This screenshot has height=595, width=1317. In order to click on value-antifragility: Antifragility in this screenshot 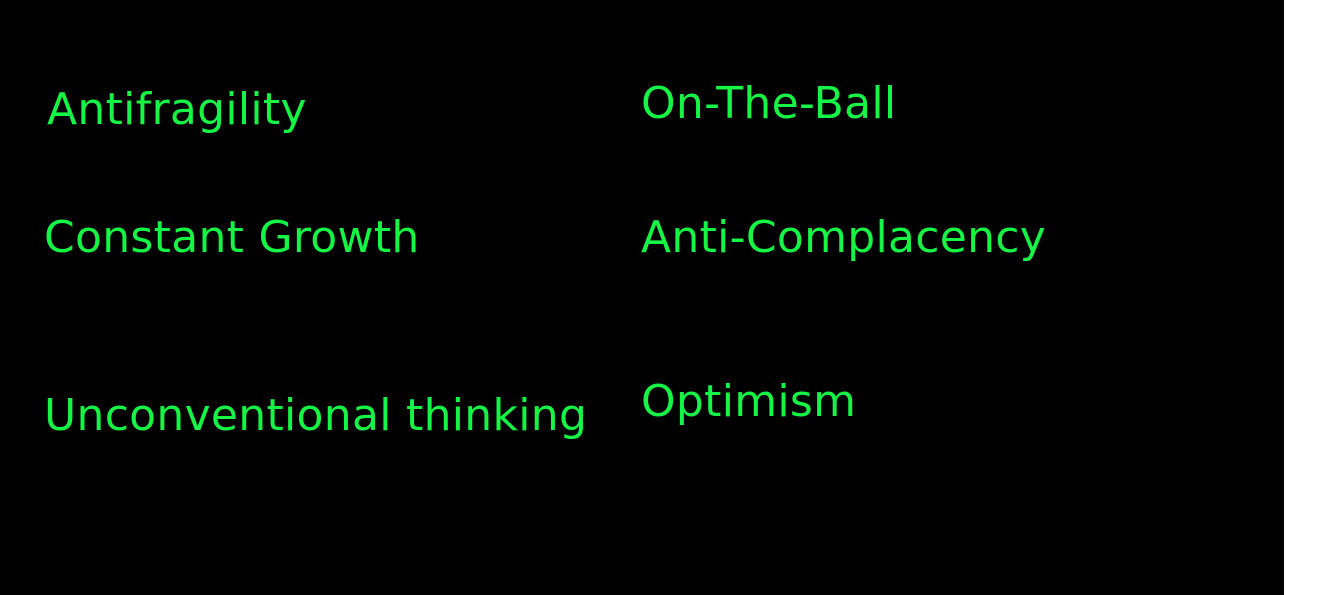, I will do `click(177, 109)`.